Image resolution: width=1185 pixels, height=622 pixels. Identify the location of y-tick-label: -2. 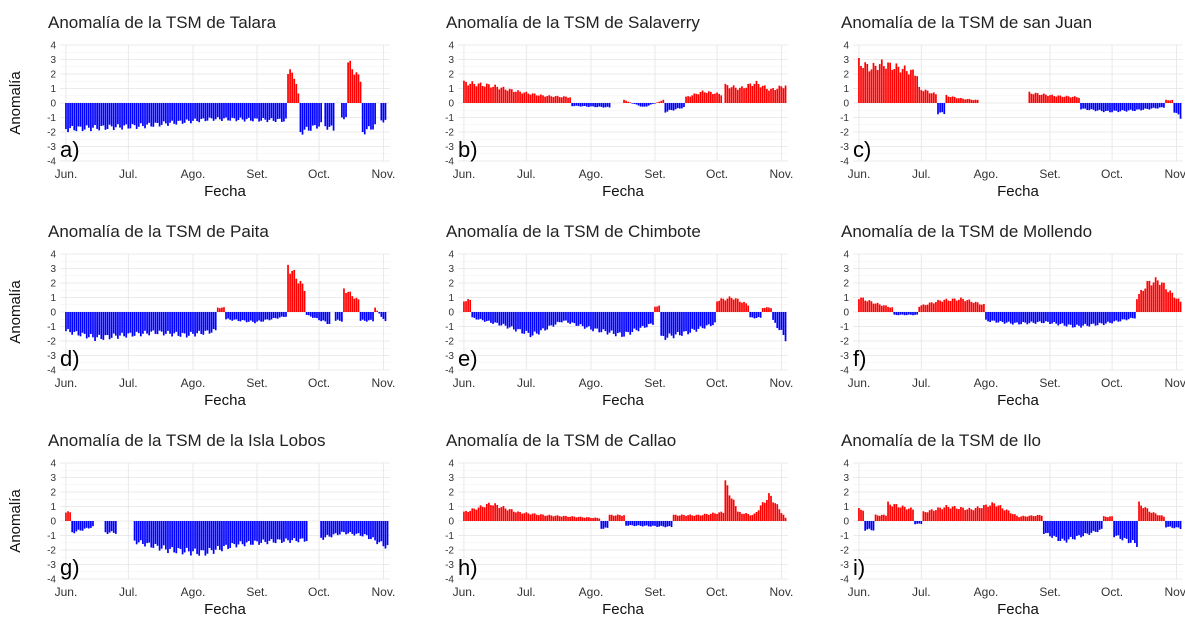
(51, 133).